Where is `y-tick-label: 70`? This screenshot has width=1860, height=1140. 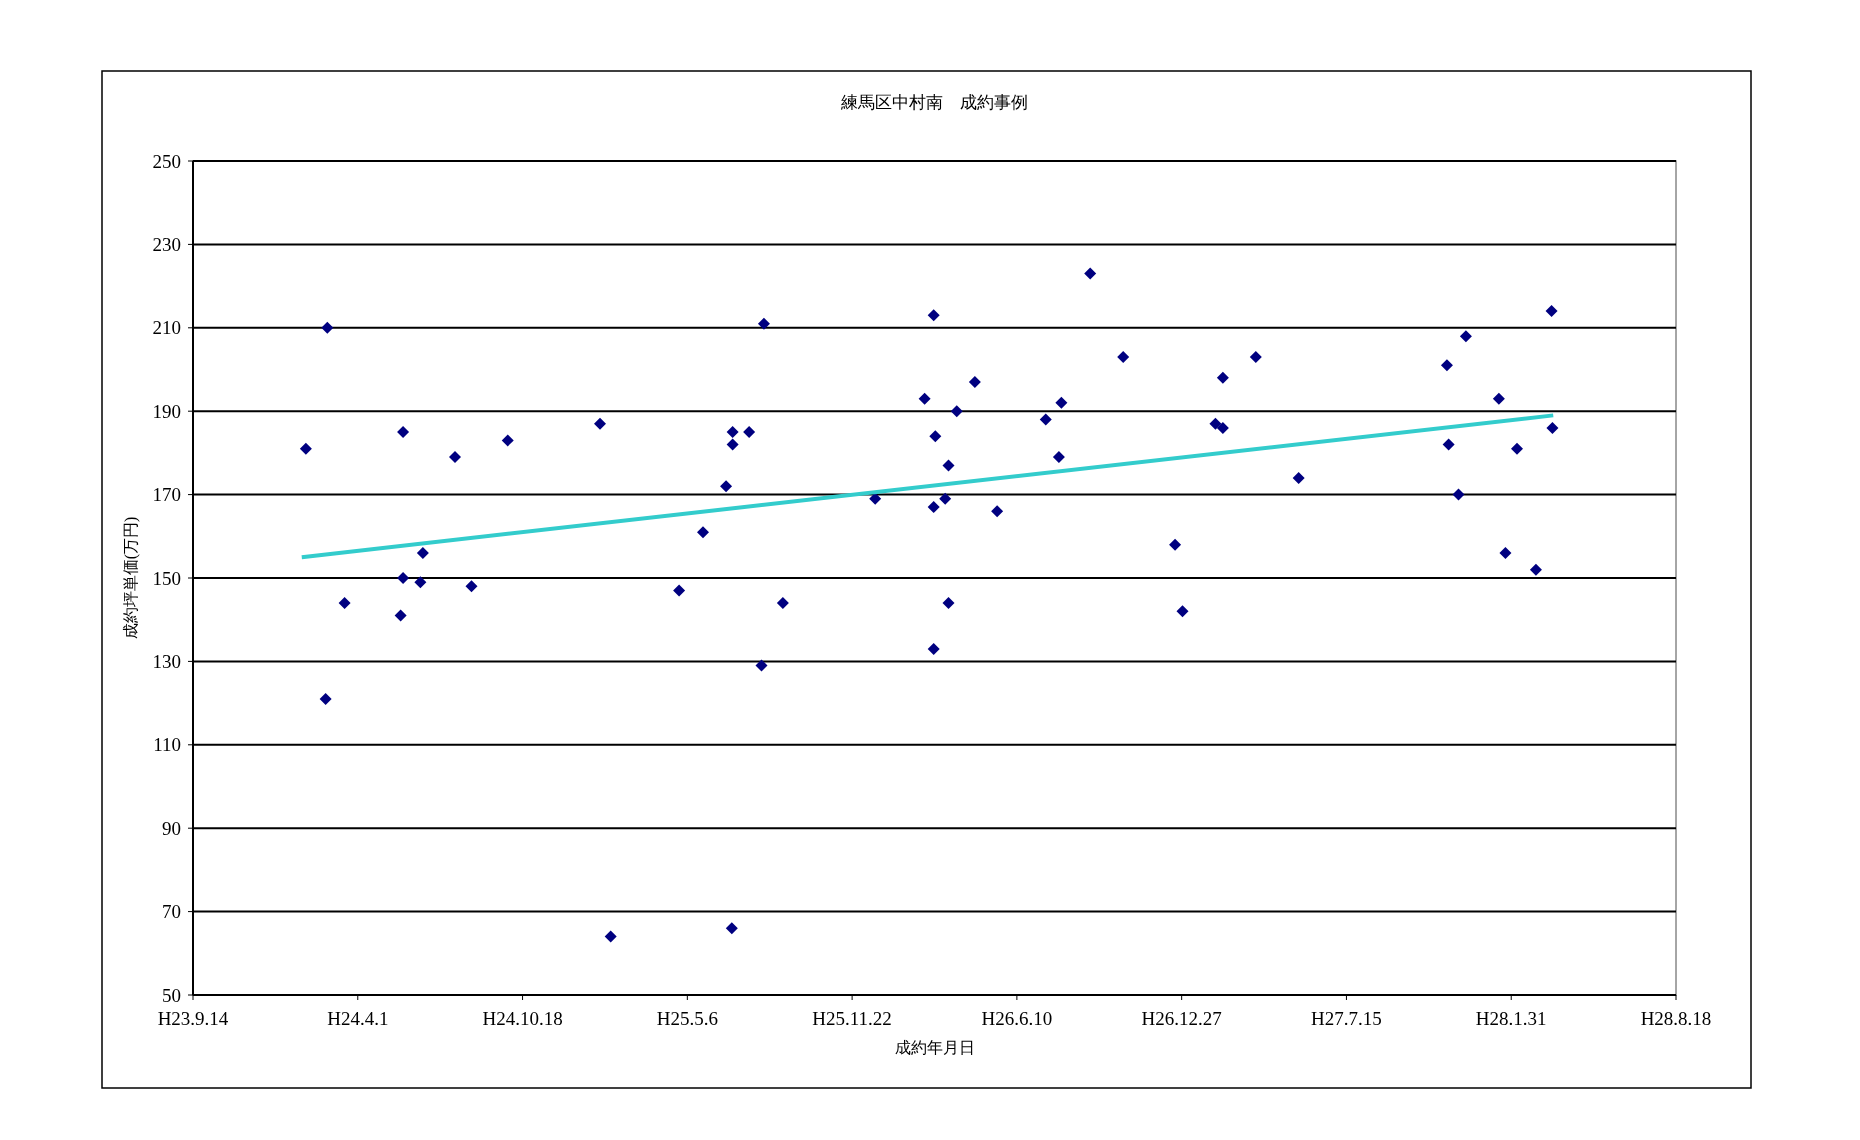
y-tick-label: 70 is located at coordinates (171, 912).